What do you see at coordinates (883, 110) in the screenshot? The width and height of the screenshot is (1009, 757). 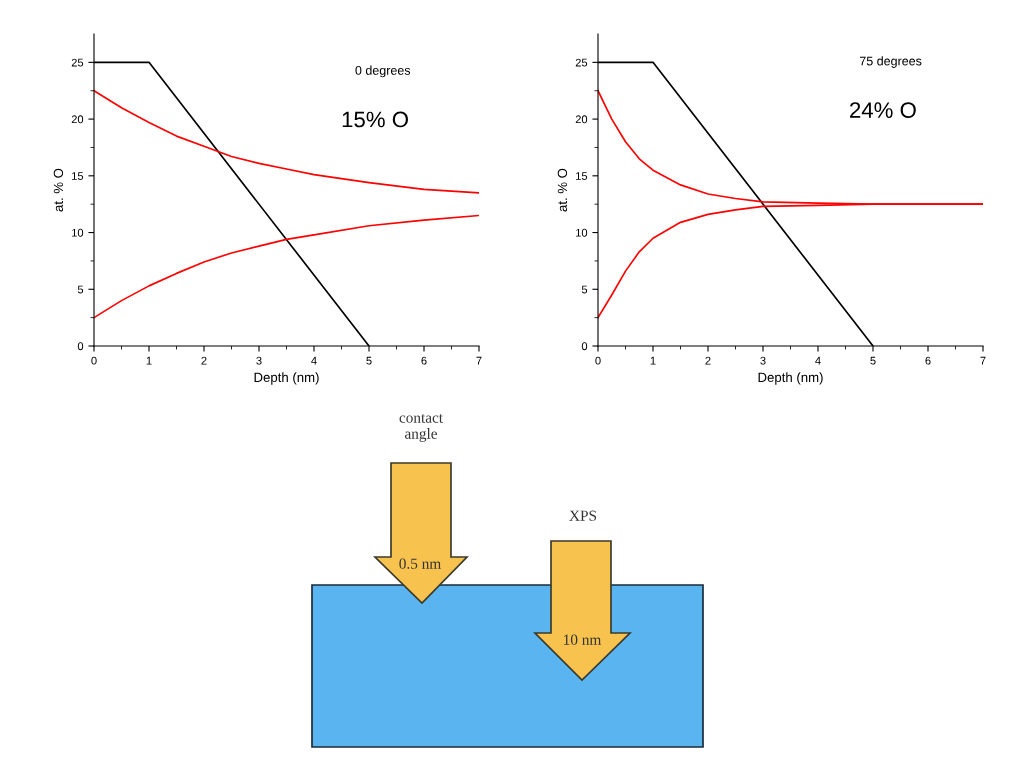 I see `annotation: 24% O` at bounding box center [883, 110].